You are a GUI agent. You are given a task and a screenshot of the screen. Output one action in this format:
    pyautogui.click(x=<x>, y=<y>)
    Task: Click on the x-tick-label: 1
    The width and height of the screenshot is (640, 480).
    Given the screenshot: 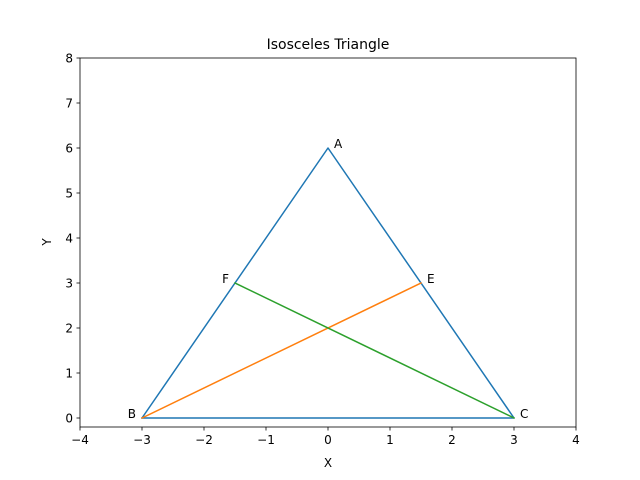 What is the action you would take?
    pyautogui.click(x=390, y=440)
    